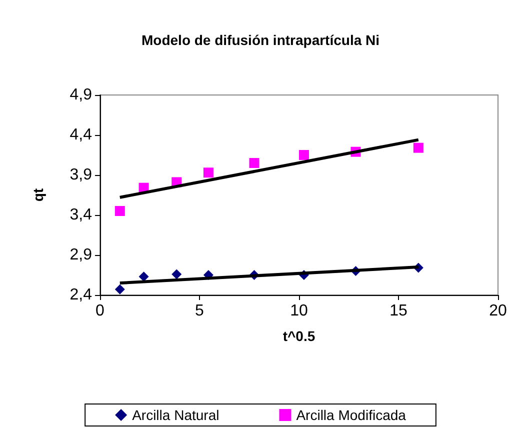  What do you see at coordinates (299, 336) in the screenshot?
I see `x-axis-title: t^0.5` at bounding box center [299, 336].